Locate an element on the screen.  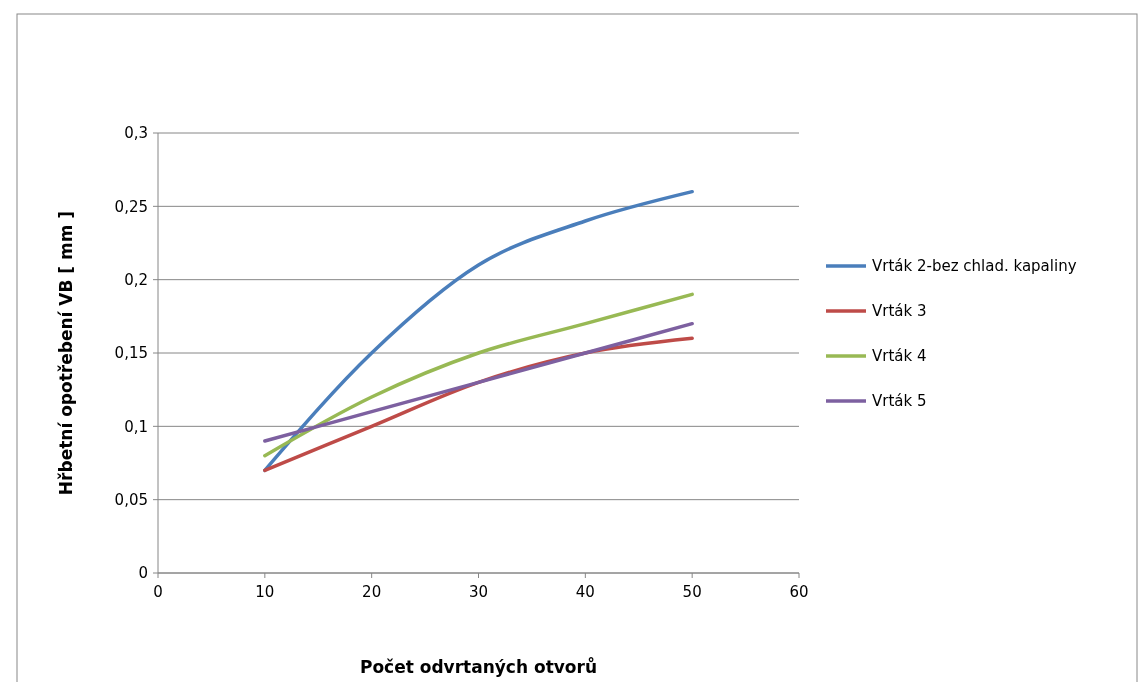
legend-label: Vrták 3 is located at coordinates (899, 311).